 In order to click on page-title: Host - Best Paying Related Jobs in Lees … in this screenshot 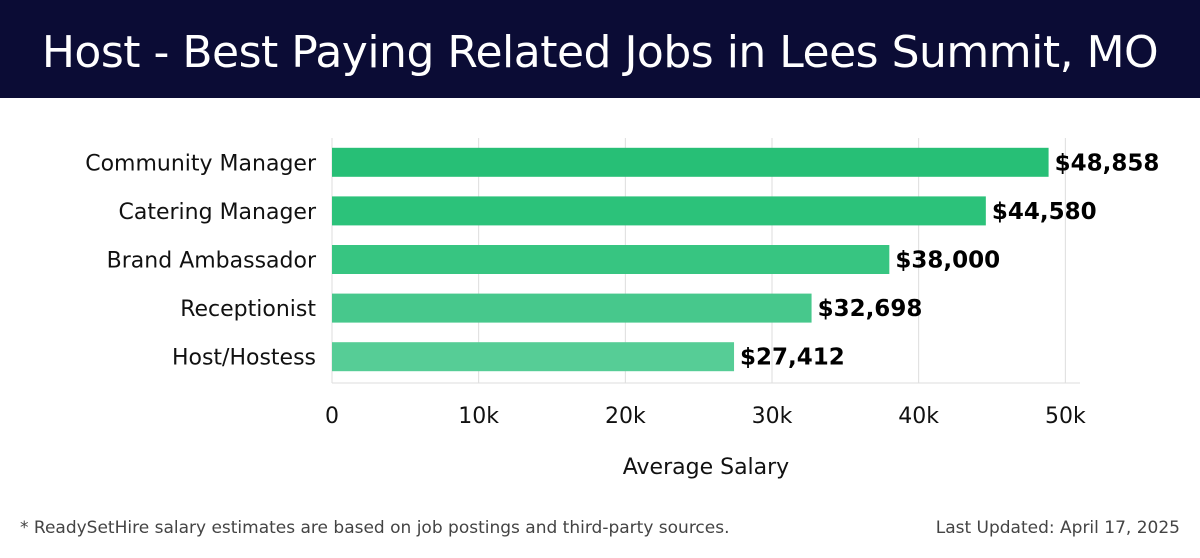, I will do `click(600, 52)`.